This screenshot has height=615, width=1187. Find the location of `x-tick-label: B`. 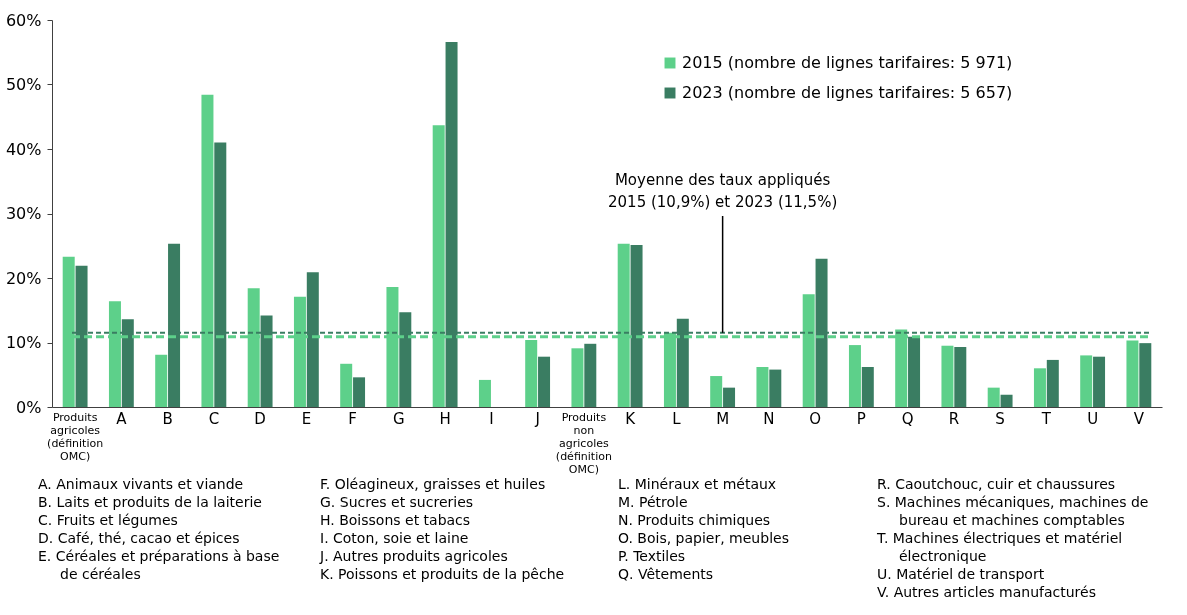

x-tick-label: B is located at coordinates (167, 418).